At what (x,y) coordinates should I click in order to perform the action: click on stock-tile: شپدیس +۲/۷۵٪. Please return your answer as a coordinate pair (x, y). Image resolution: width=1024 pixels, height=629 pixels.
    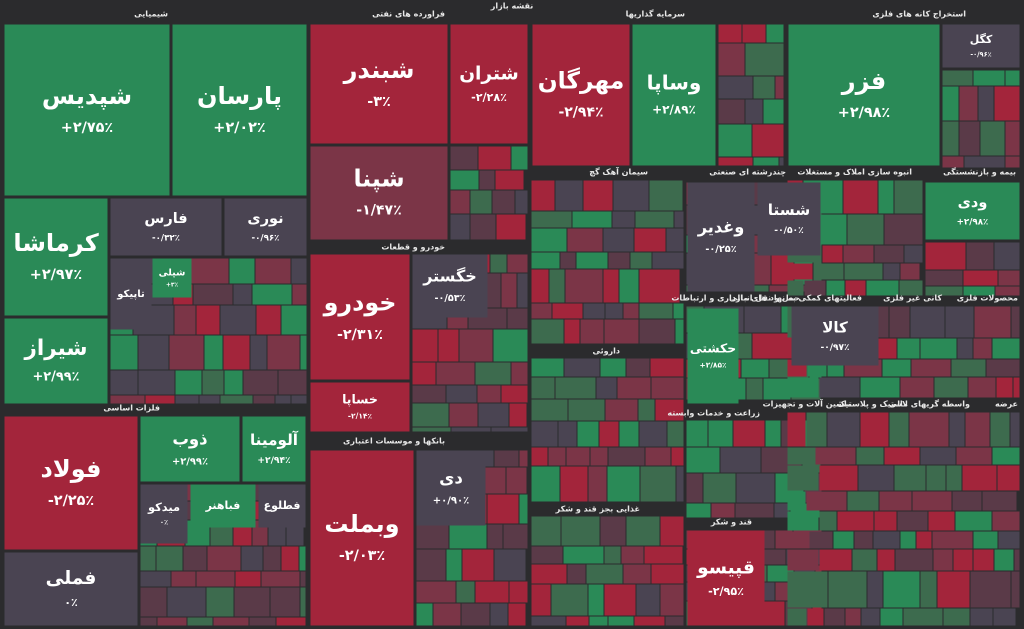
    Looking at the image, I should click on (87, 110).